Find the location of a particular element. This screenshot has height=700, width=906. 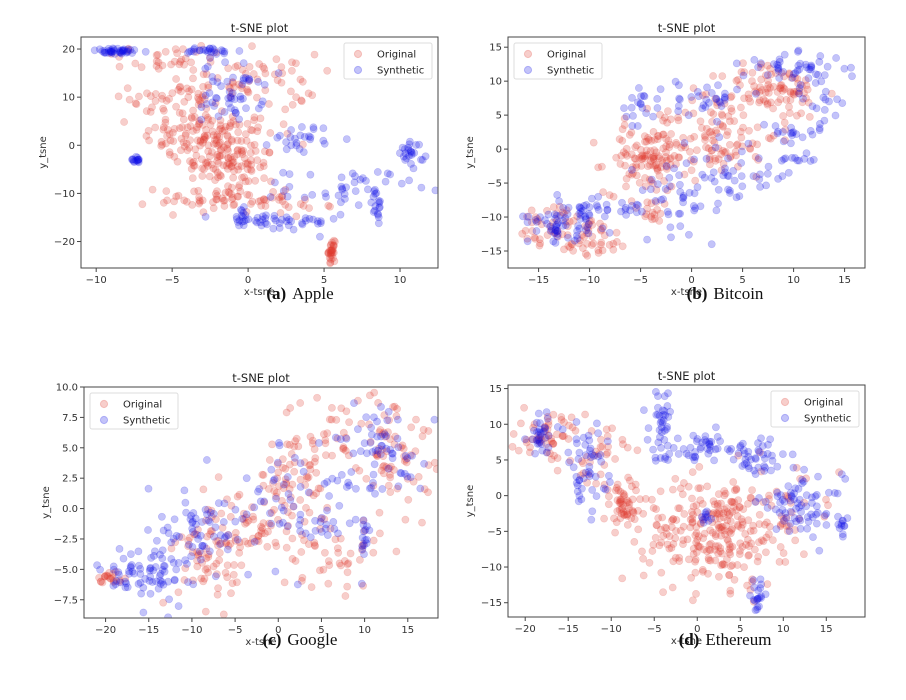

x-tick-label: −5 is located at coordinates (235, 630).